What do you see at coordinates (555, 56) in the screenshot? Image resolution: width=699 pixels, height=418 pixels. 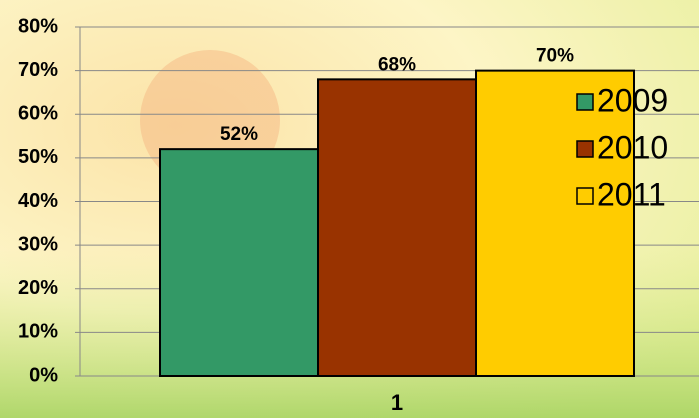 I see `value-label: 70%` at bounding box center [555, 56].